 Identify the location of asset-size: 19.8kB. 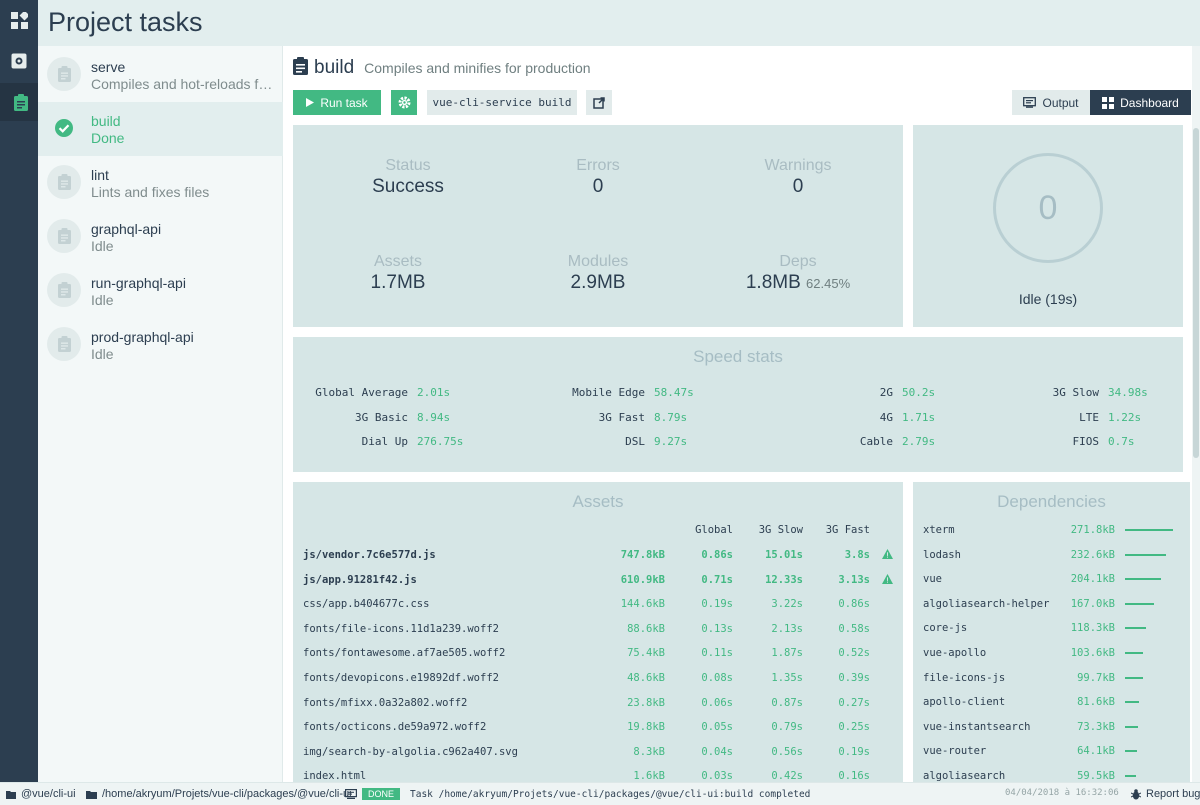
(646, 727).